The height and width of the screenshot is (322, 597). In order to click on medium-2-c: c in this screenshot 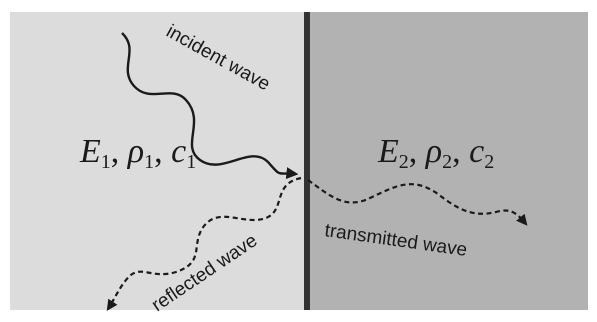, I will do `click(476, 151)`.